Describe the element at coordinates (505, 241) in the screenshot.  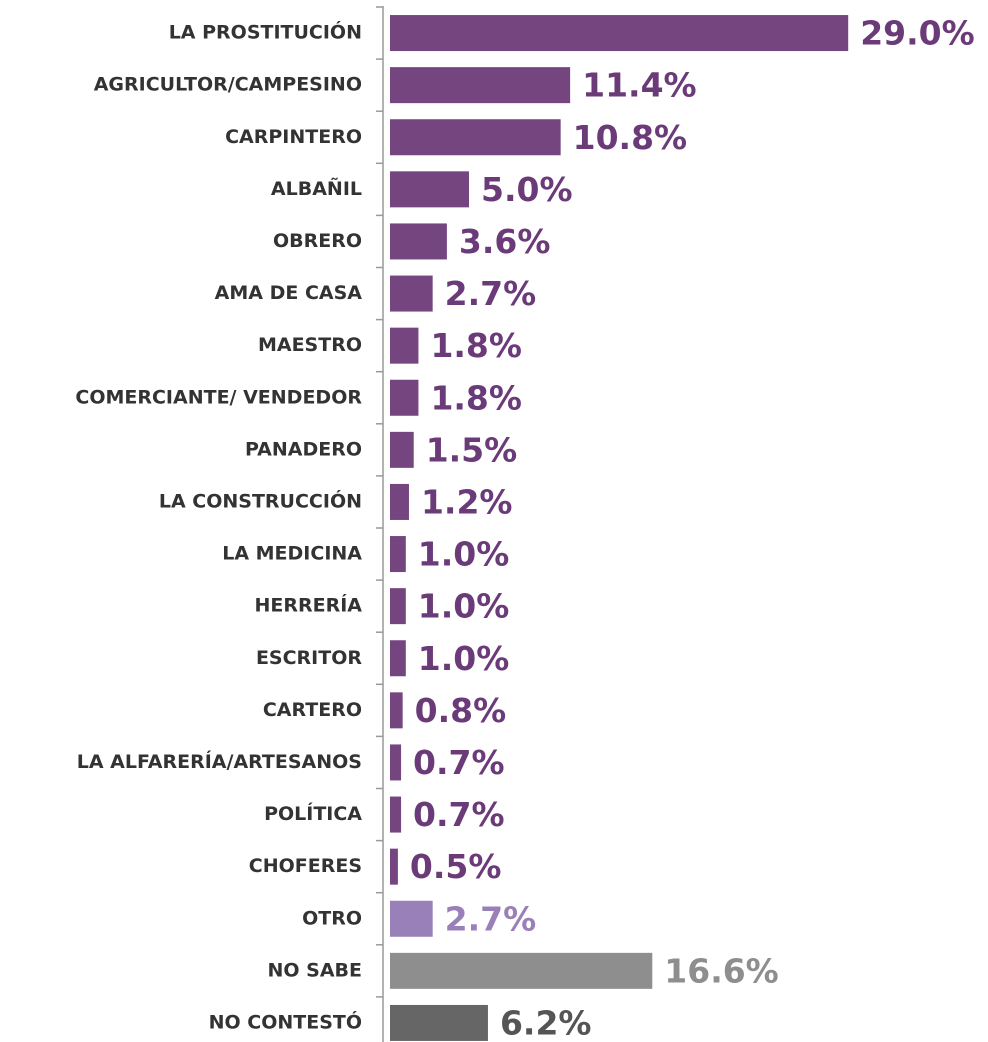
I see `value-label: 3.6%` at that location.